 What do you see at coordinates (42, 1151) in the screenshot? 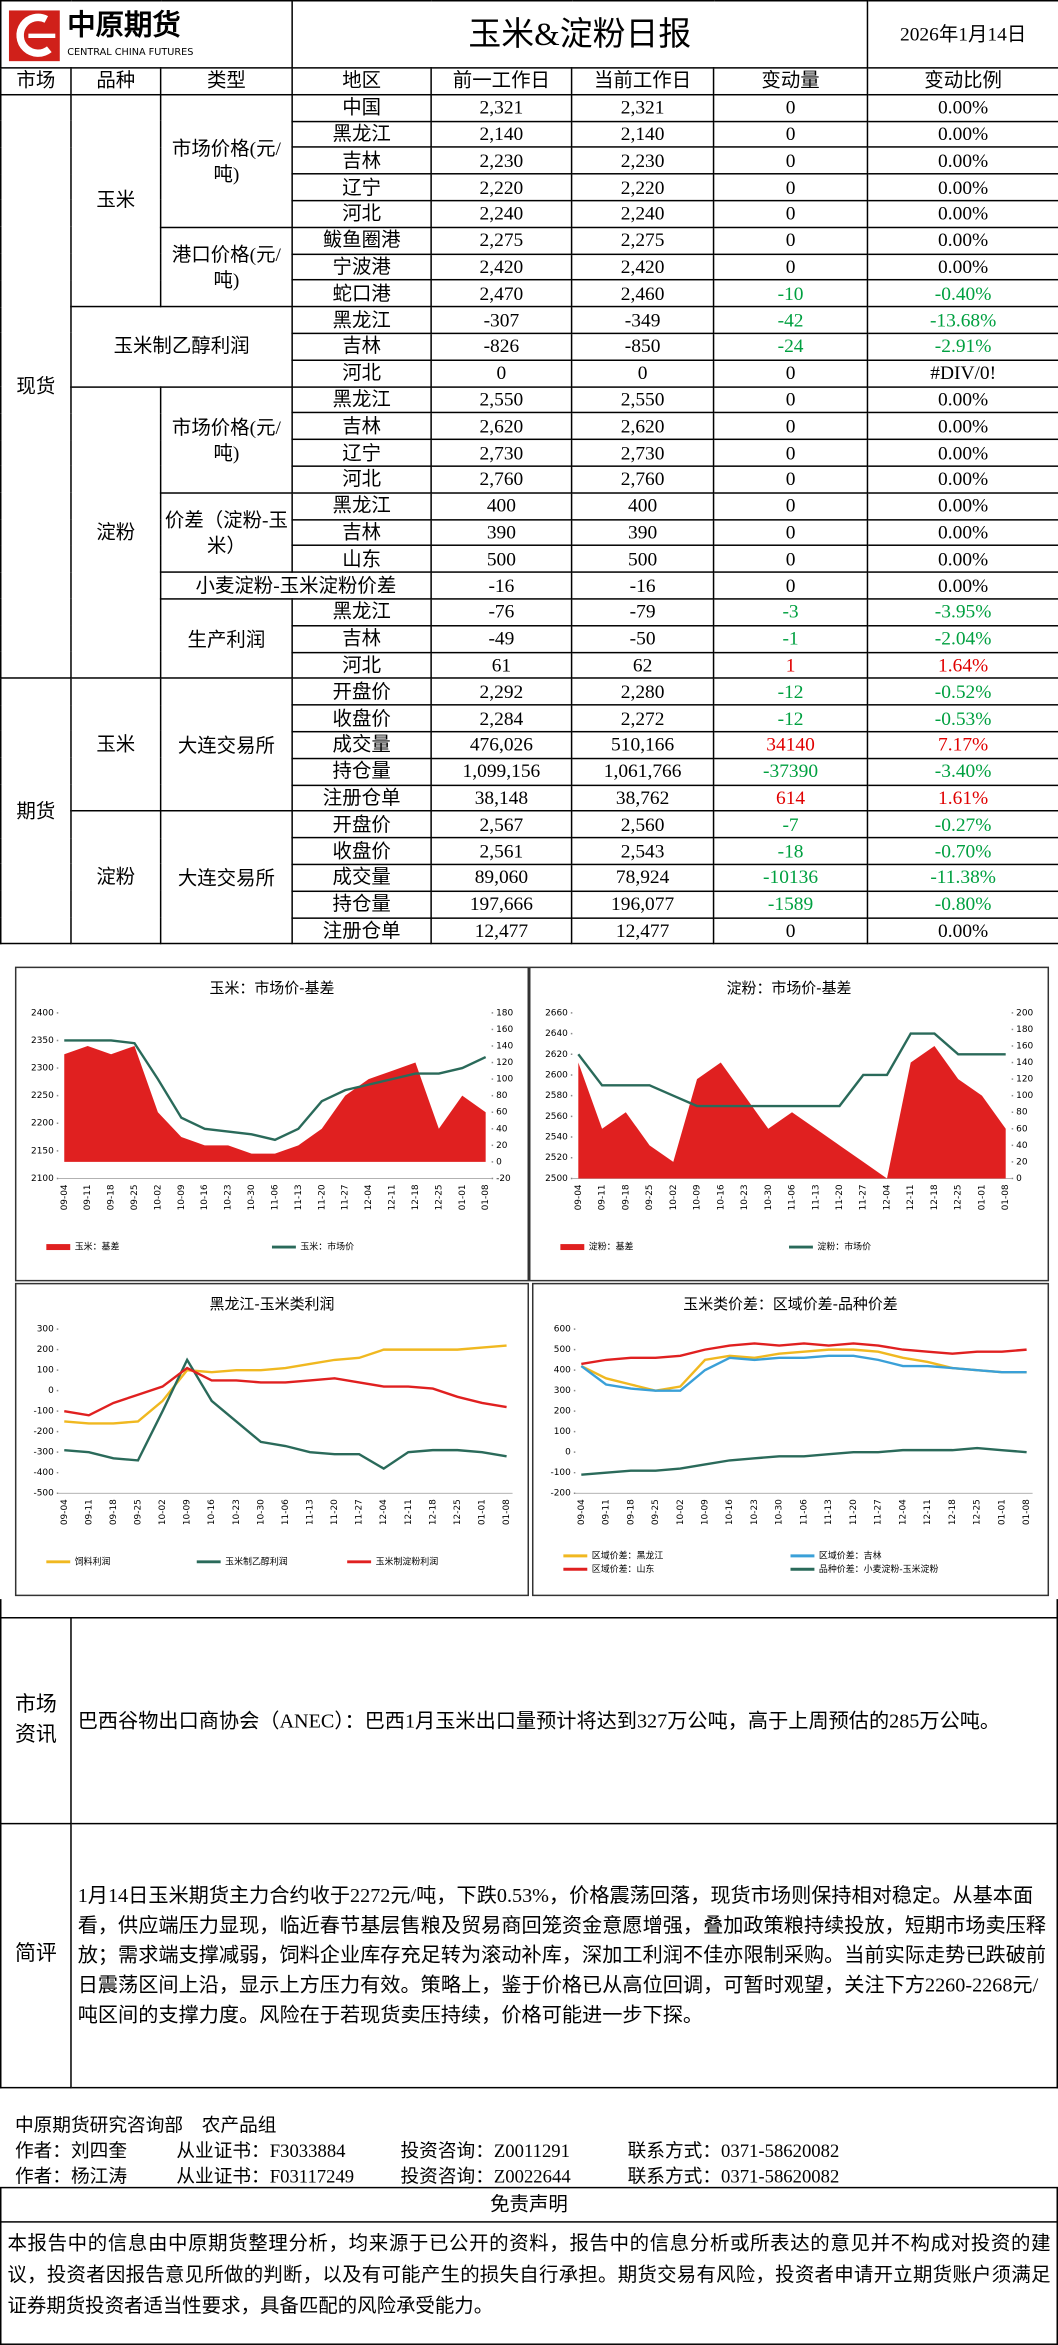
I see `y-tick-label: 2150` at bounding box center [42, 1151].